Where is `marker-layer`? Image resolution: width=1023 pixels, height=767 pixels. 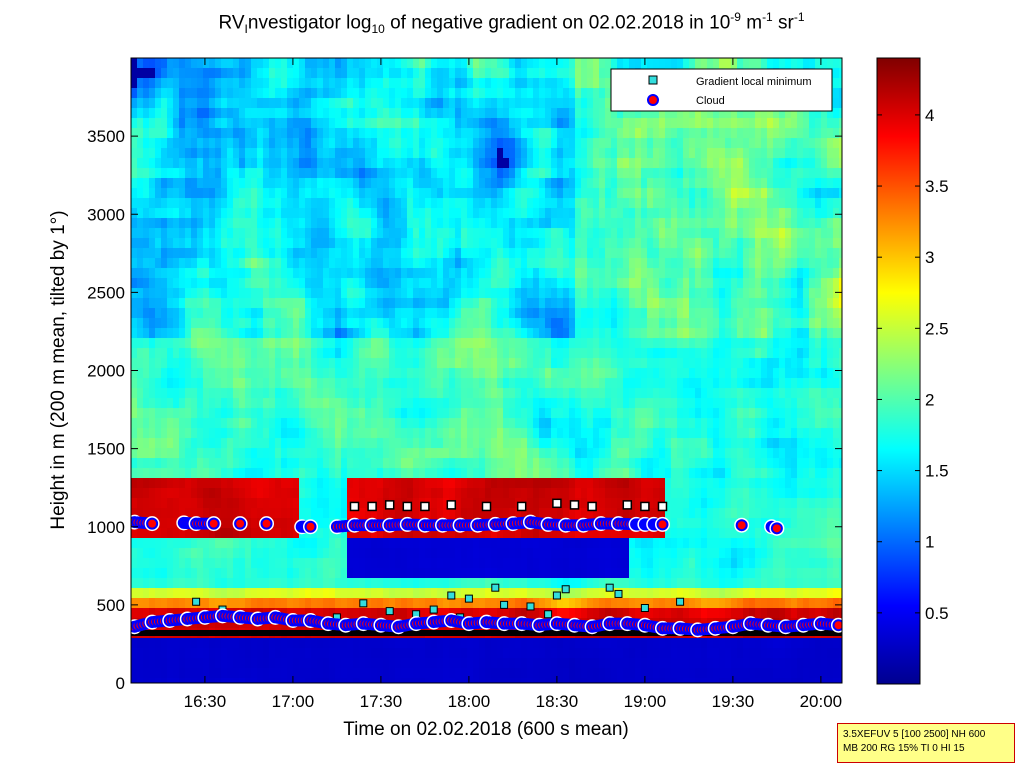
marker-layer is located at coordinates (486, 568).